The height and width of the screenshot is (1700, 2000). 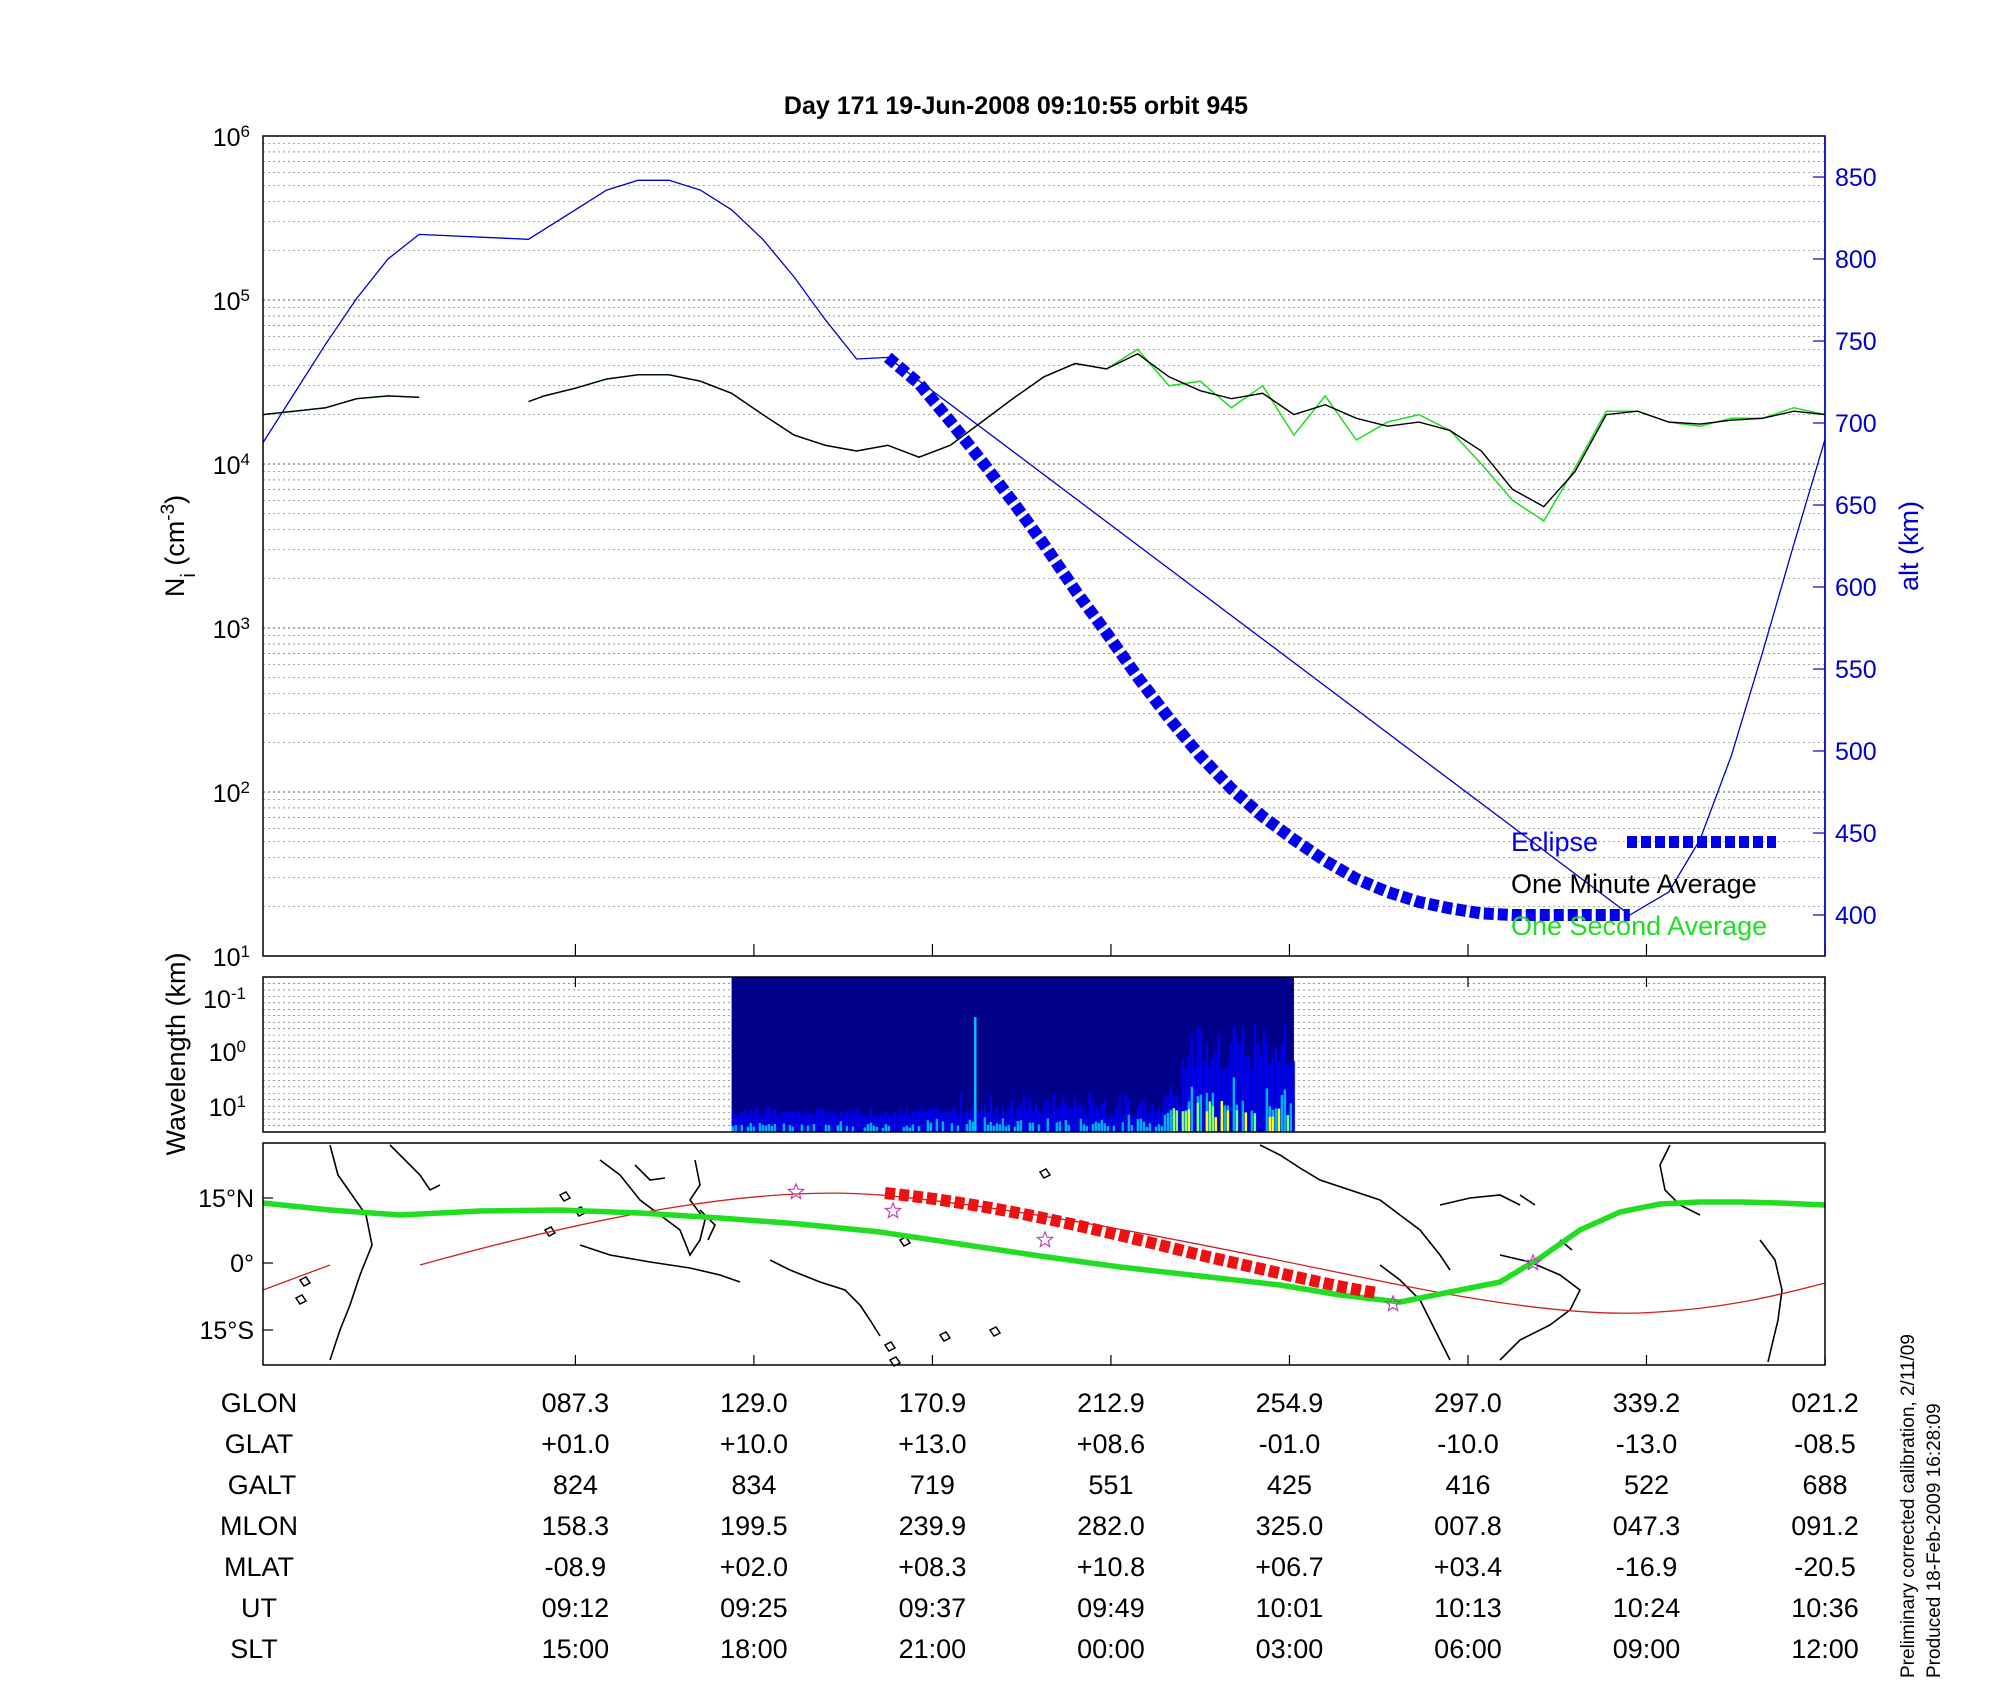 What do you see at coordinates (259, 1444) in the screenshot?
I see `table-row-label: GLAT` at bounding box center [259, 1444].